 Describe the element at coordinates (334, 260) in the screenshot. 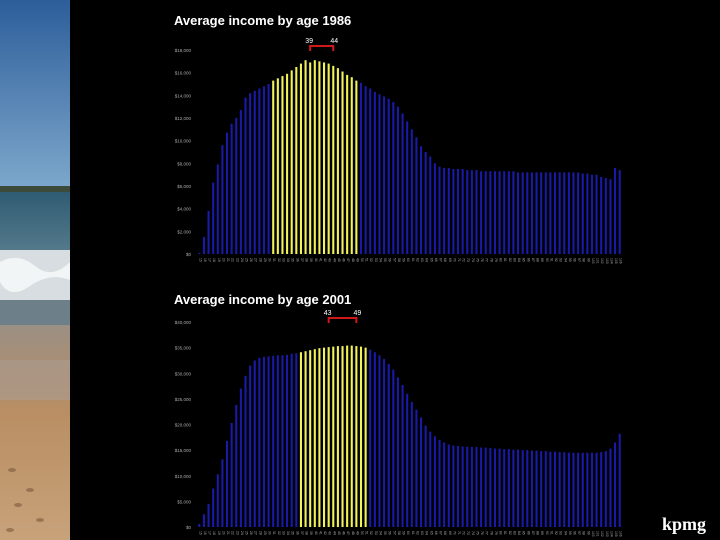

I see `x-tick-label: 44` at that location.